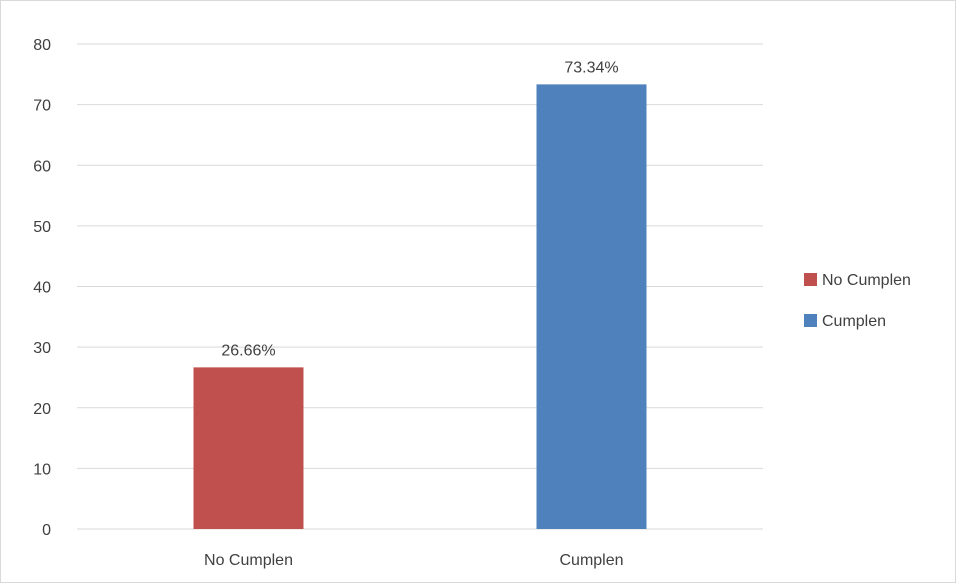 This screenshot has width=956, height=584. Describe the element at coordinates (866, 280) in the screenshot. I see `legend-label: No Cumplen` at that location.